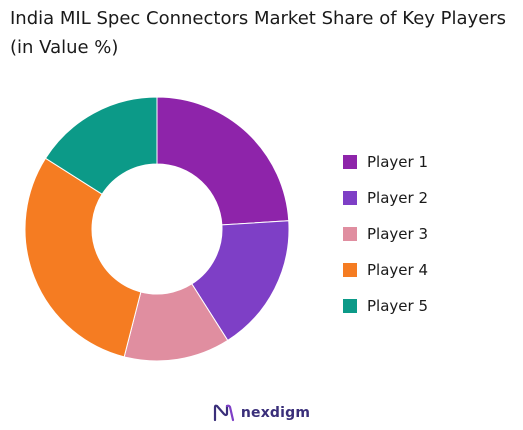 The height and width of the screenshot is (430, 523). Describe the element at coordinates (397, 198) in the screenshot. I see `legend-label: Player 2` at that location.